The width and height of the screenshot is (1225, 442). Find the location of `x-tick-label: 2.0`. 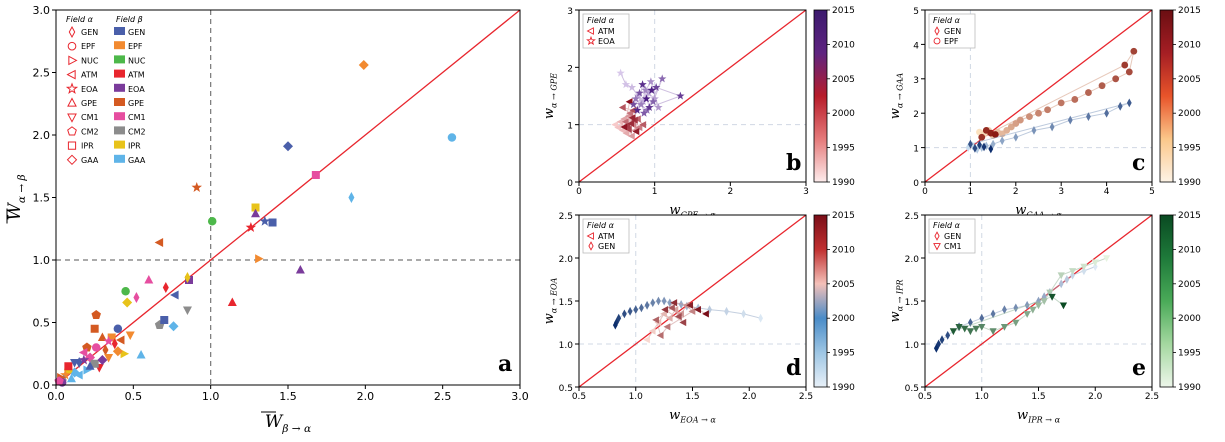

x-tick-label: 2.0 is located at coordinates (366, 396).